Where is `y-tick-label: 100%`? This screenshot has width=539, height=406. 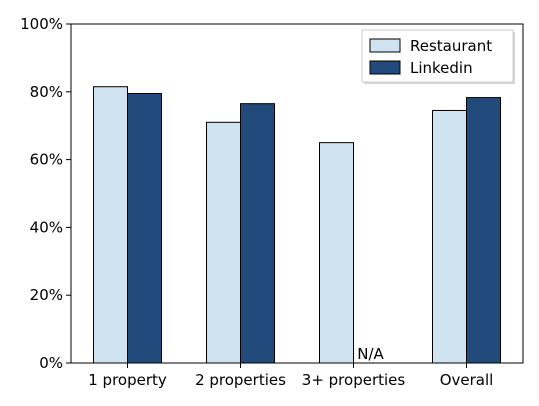 y-tick-label: 100% is located at coordinates (41, 24).